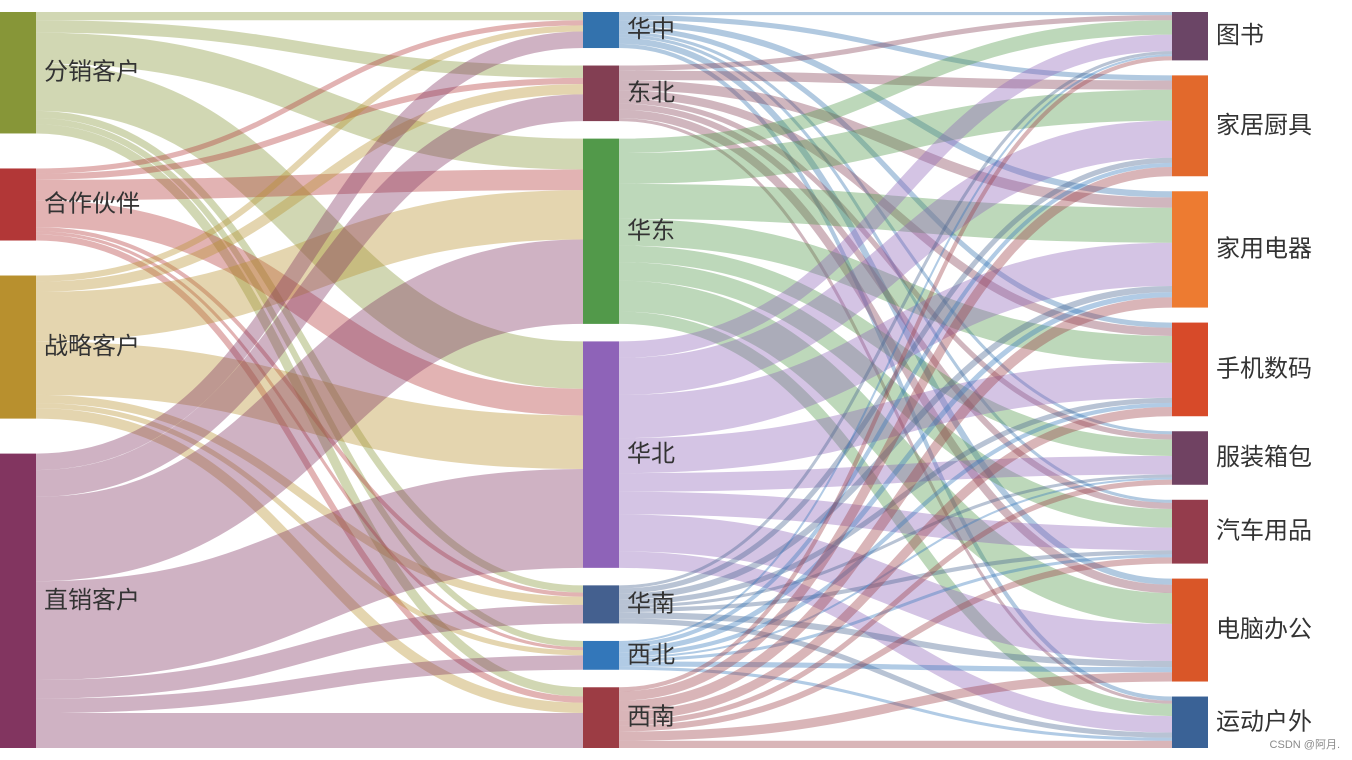 The width and height of the screenshot is (1352, 760). What do you see at coordinates (651, 717) in the screenshot?
I see `sankey-node-label: 西南` at bounding box center [651, 717].